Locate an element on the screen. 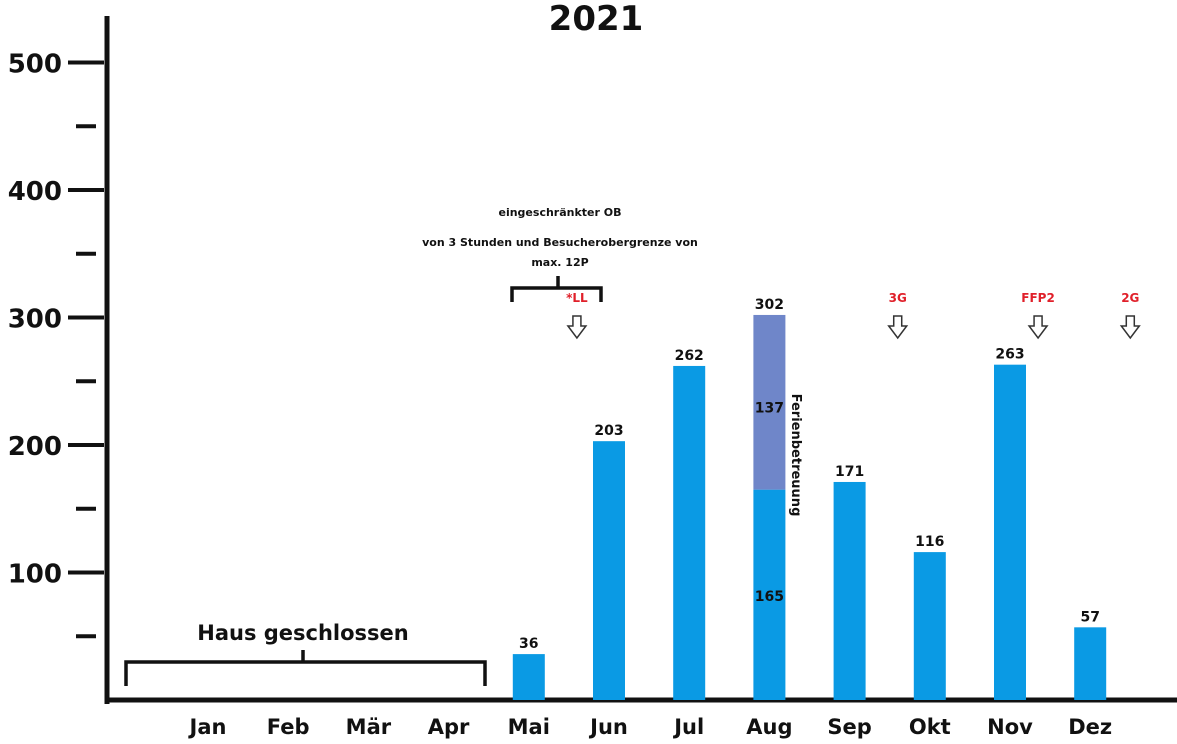 The height and width of the screenshot is (744, 1177). bar-nov-series1 is located at coordinates (1010, 532).